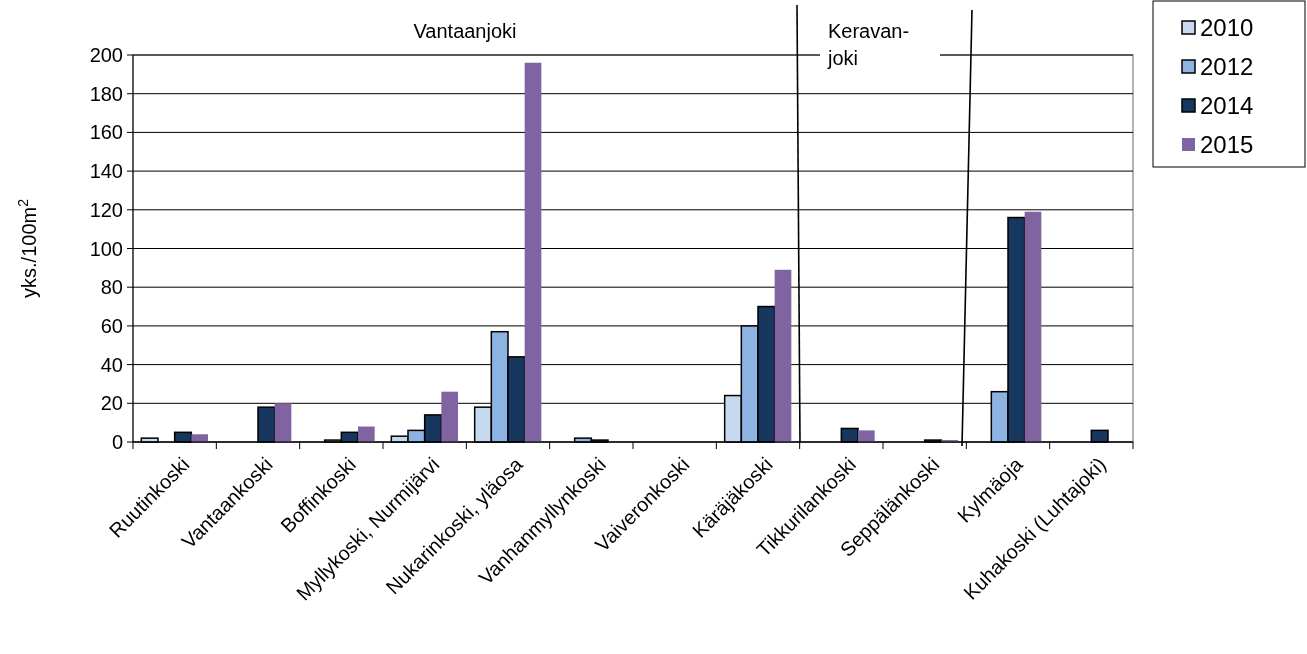 This screenshot has width=1307, height=654. Describe the element at coordinates (106, 132) in the screenshot. I see `y-tick-label: 160` at that location.